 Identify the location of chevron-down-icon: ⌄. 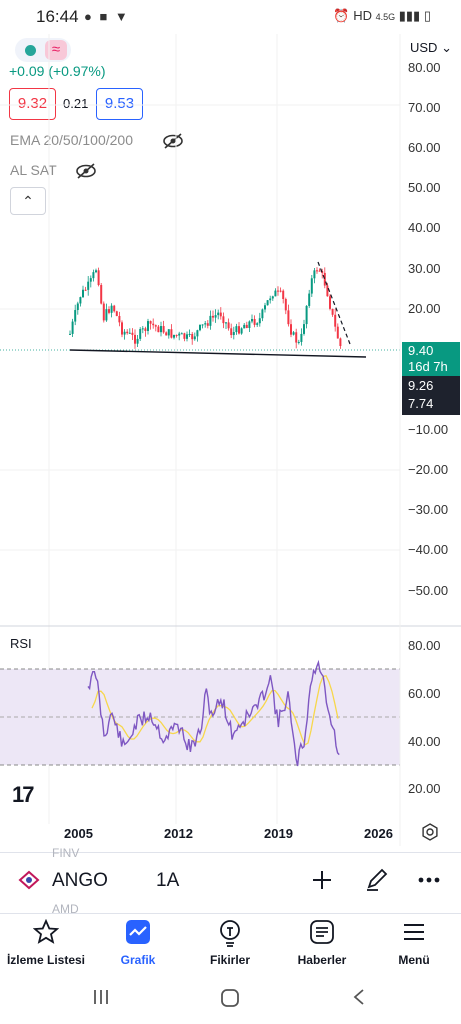
(446, 47).